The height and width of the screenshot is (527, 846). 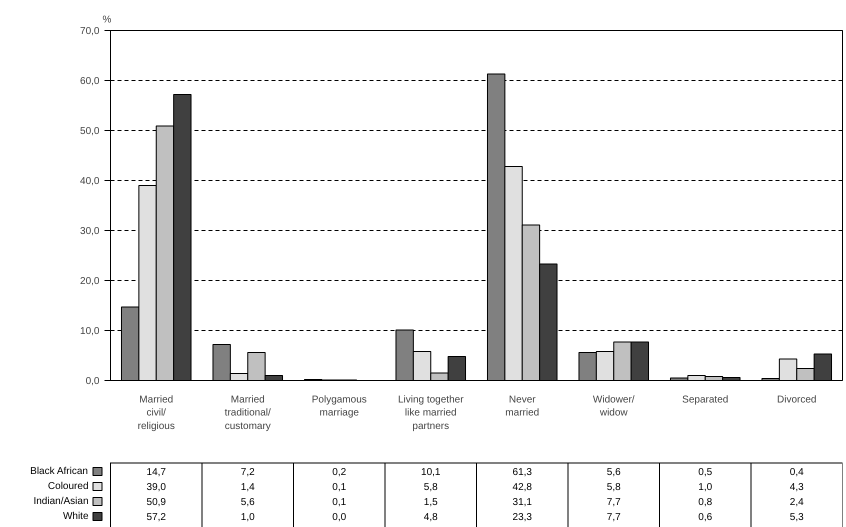 I want to click on legend-label: White, so click(x=75, y=516).